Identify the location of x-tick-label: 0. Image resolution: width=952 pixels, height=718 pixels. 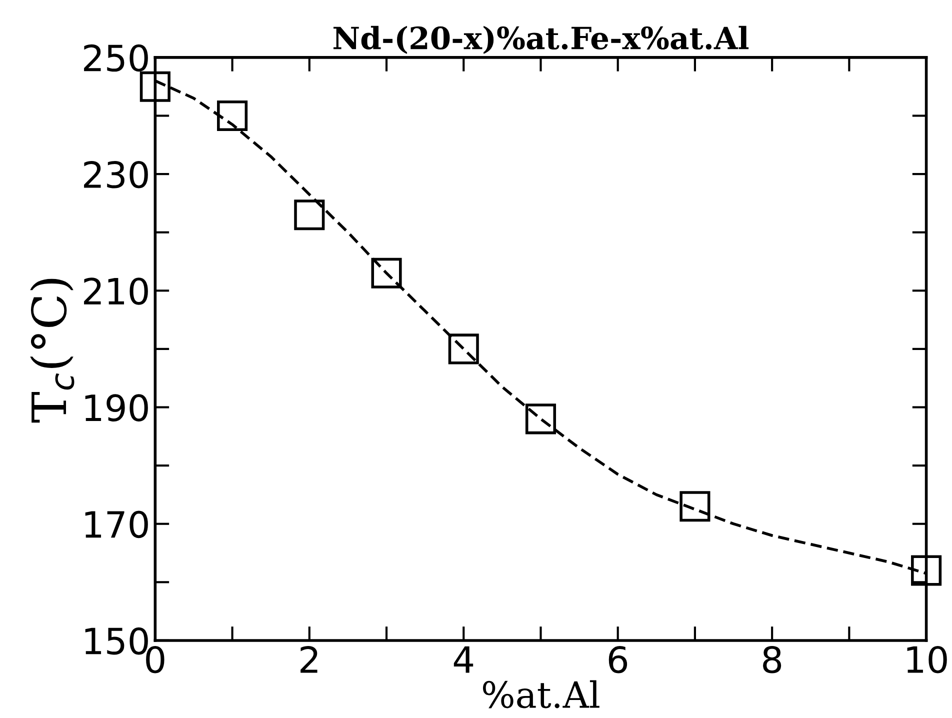
(155, 660).